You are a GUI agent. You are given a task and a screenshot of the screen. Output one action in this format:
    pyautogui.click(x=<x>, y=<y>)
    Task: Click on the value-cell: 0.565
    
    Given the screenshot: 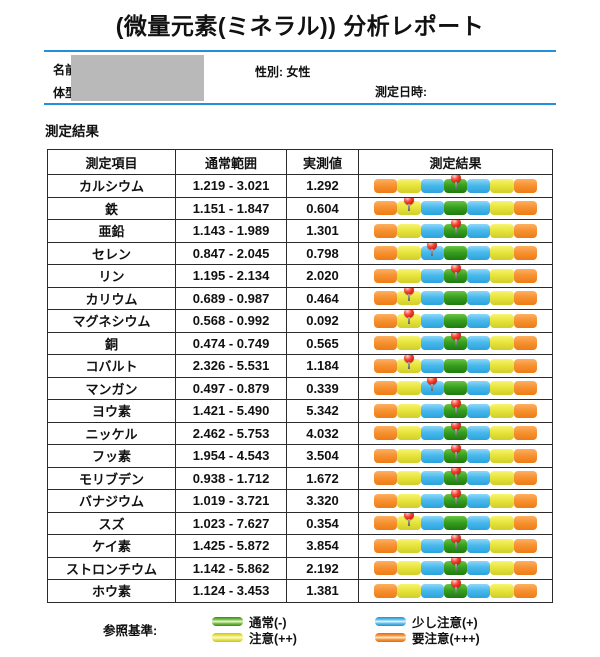 What is the action you would take?
    pyautogui.click(x=322, y=343)
    